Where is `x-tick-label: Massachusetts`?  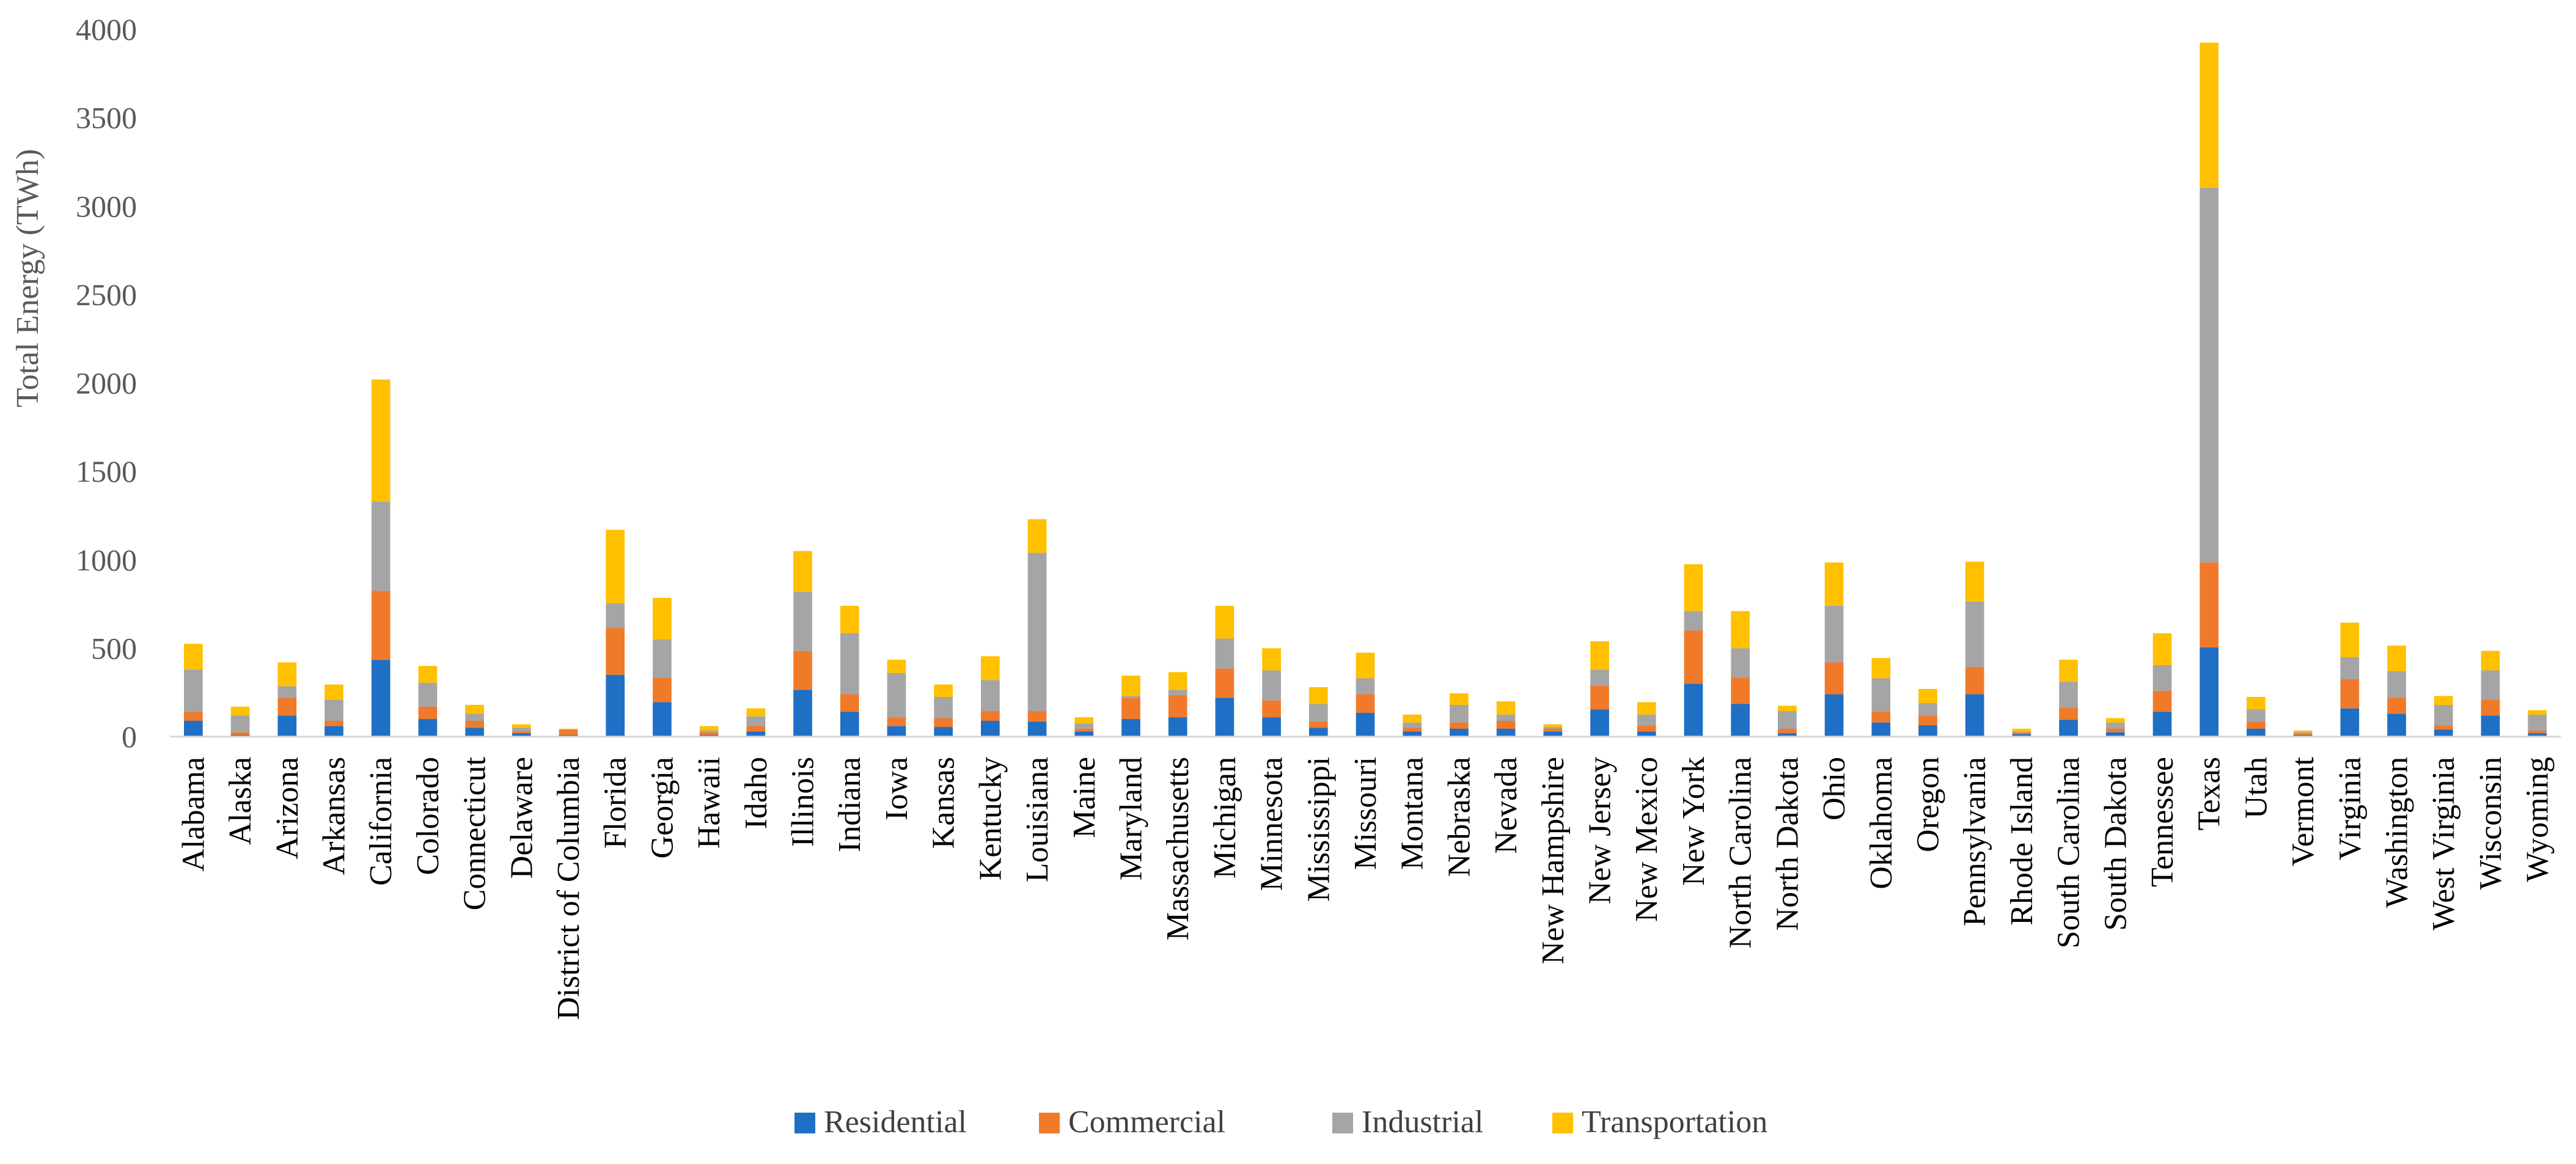 x-tick-label: Massachusetts is located at coordinates (1178, 849).